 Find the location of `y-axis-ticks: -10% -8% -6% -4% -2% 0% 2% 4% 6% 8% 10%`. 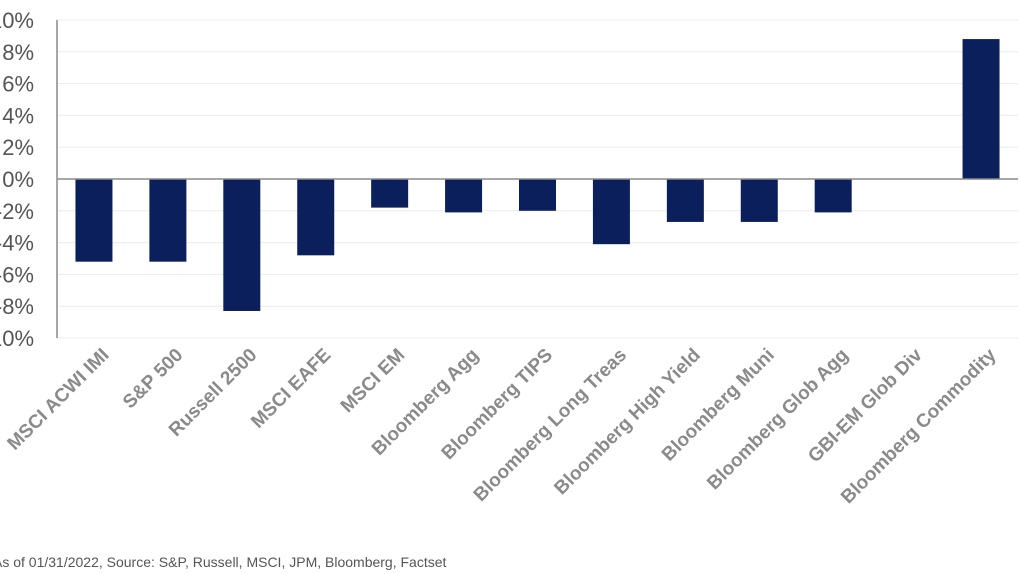

y-axis-ticks: -10% -8% -6% -4% -2% 0% 2% 4% 6% 8% 10% is located at coordinates (17, 179).